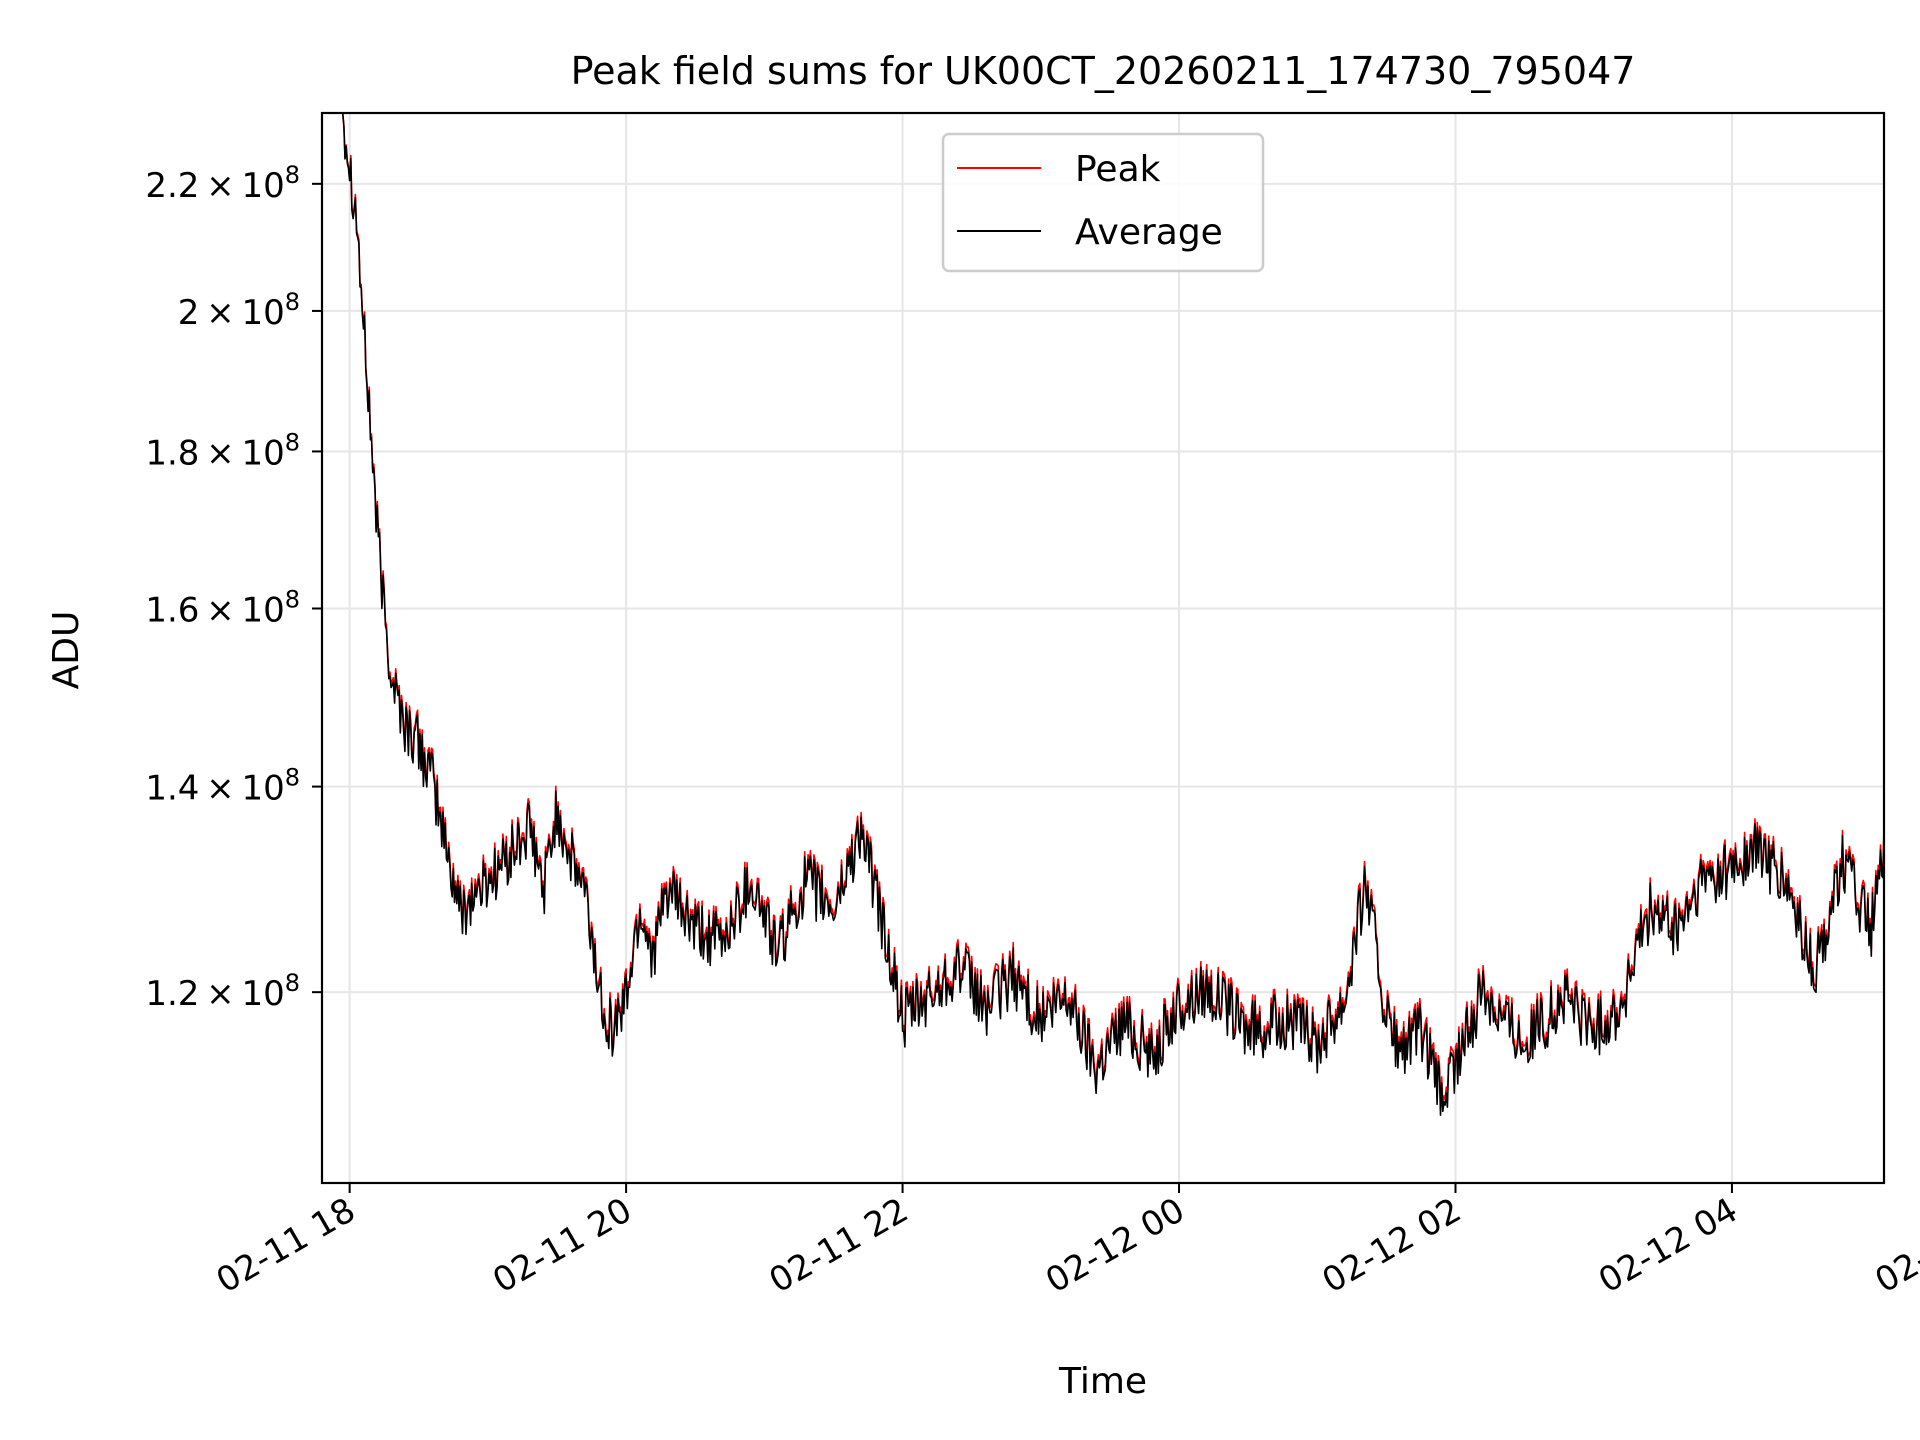 The width and height of the screenshot is (1920, 1440). What do you see at coordinates (1102, 1381) in the screenshot?
I see `x-axis-label: Time` at bounding box center [1102, 1381].